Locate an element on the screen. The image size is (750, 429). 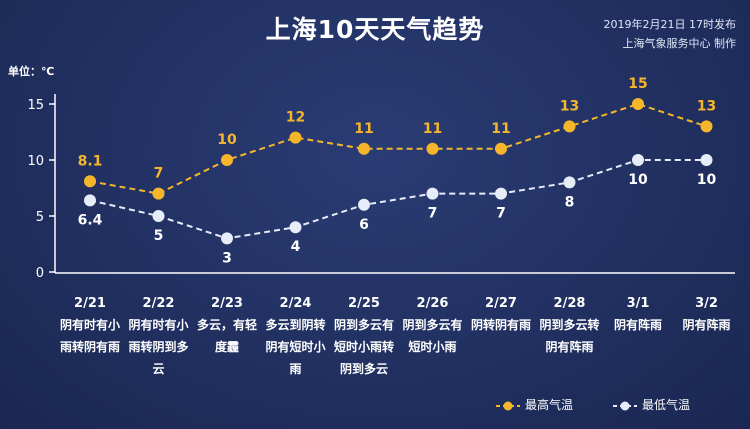
weather-description: 阴转阴有雨 is located at coordinates (500, 325).